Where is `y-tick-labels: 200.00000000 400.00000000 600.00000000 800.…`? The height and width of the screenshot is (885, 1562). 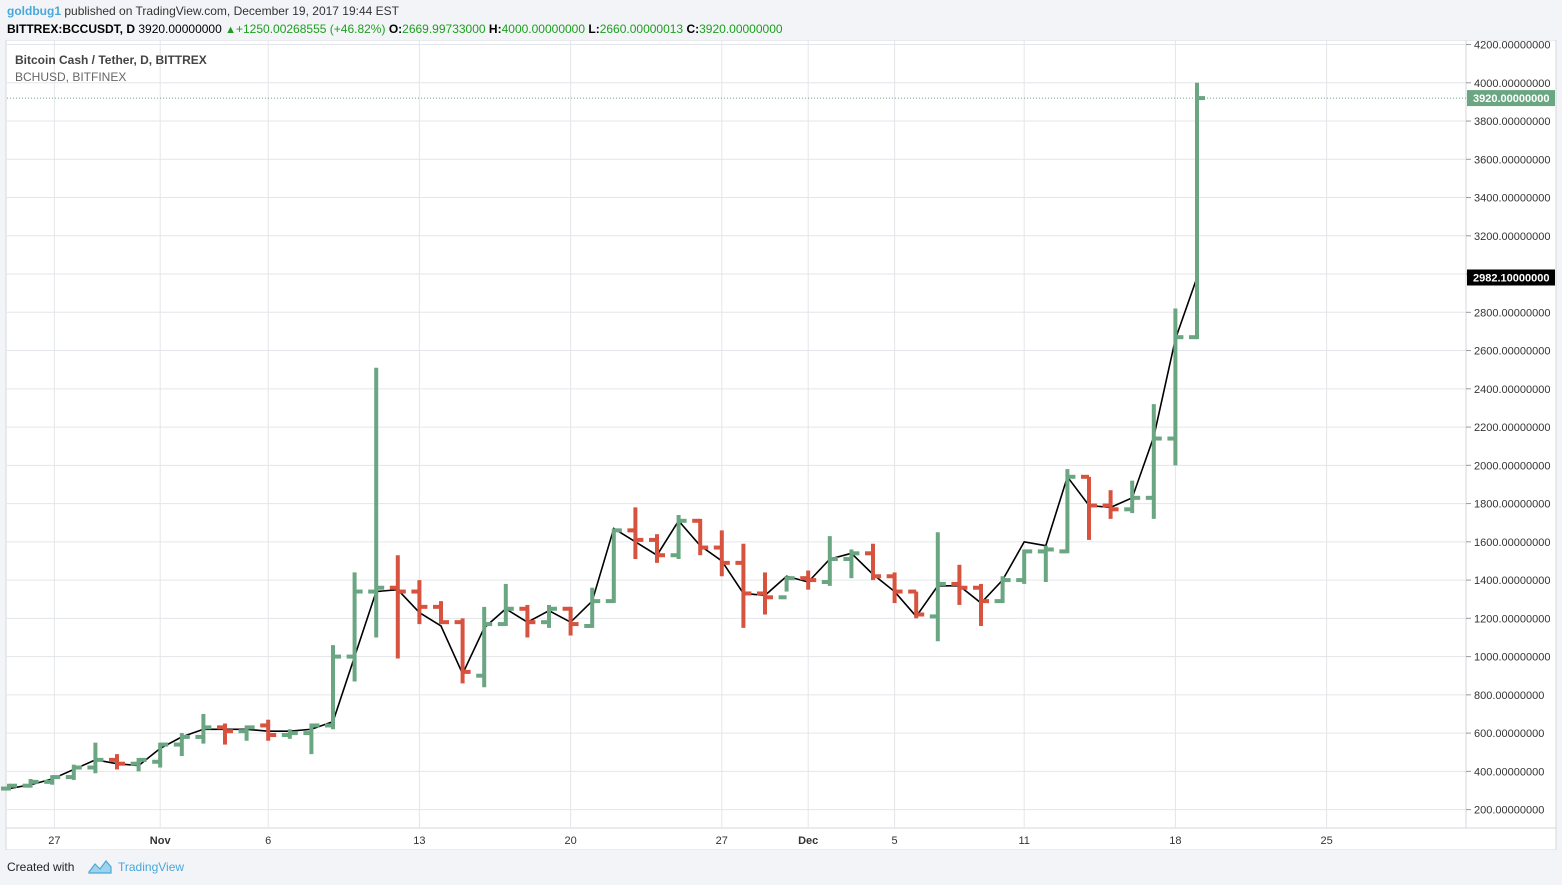
y-tick-labels: 200.00000000 400.00000000 600.00000000 800.… is located at coordinates (1512, 428).